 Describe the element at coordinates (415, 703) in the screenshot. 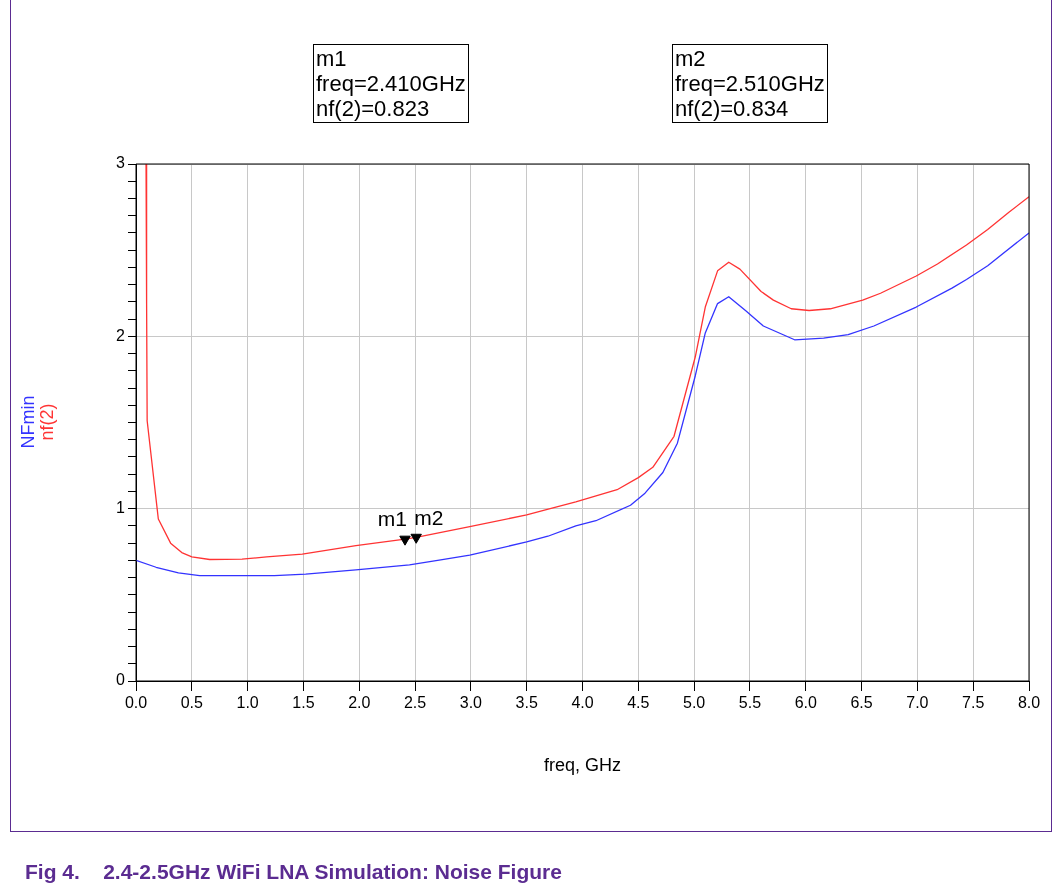

I see `x-tick-label: 2.5` at that location.